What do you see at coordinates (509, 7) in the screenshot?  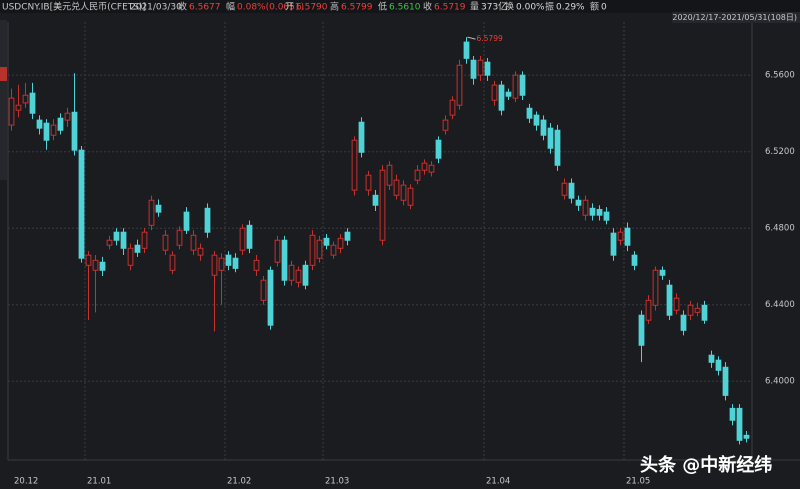 I see `field-label: 换` at bounding box center [509, 7].